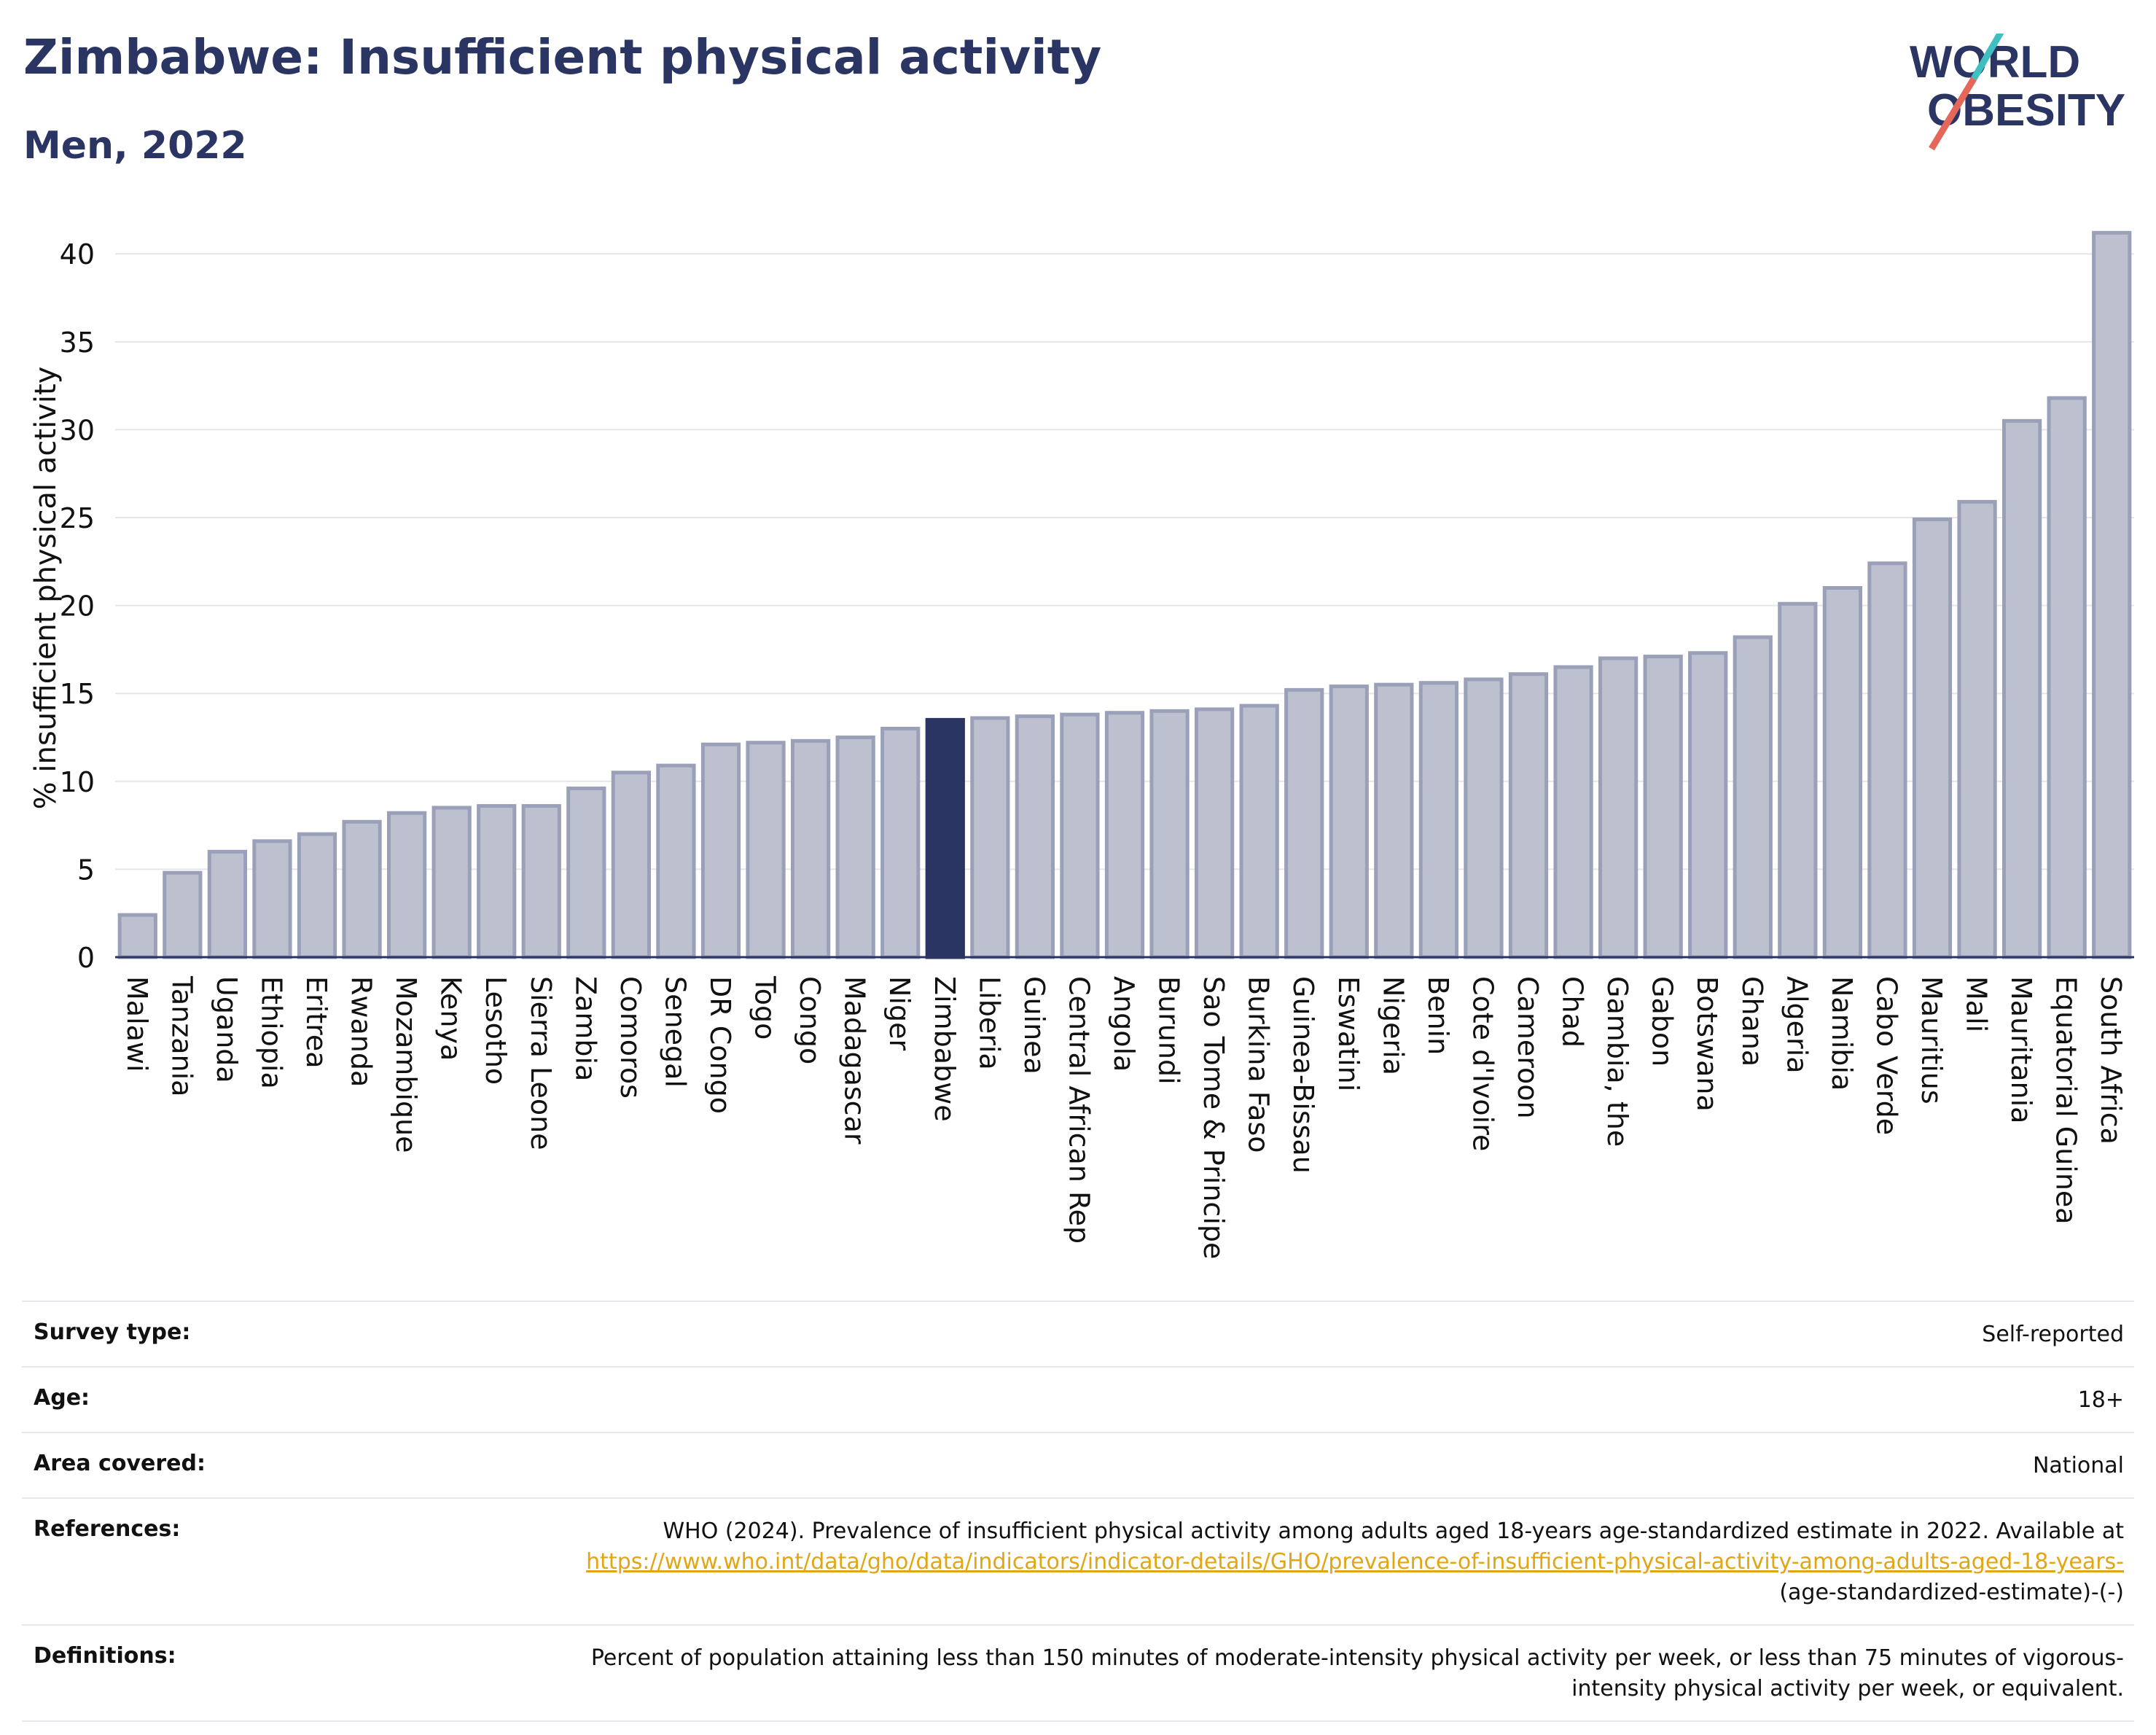 The height and width of the screenshot is (1735, 2156). I want to click on x-tick-label: Uganda, so click(227, 1029).